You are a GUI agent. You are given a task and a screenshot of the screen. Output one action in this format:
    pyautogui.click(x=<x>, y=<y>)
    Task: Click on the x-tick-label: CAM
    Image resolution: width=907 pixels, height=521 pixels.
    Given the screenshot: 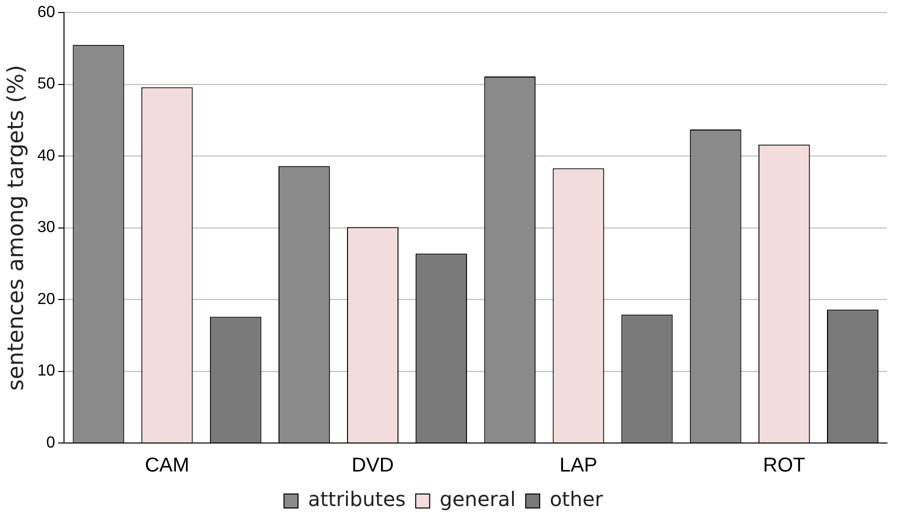 What is the action you would take?
    pyautogui.click(x=167, y=465)
    